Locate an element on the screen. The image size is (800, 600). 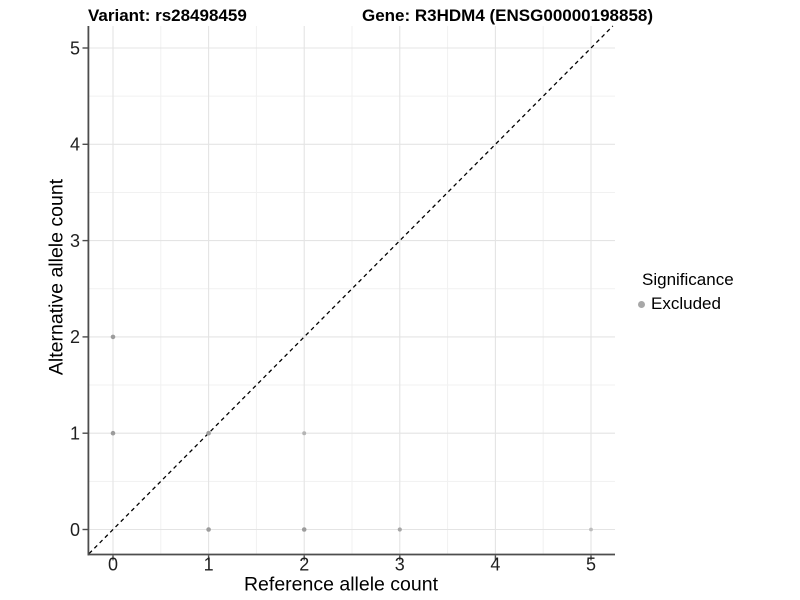
x-tick-label: 2 is located at coordinates (304, 565).